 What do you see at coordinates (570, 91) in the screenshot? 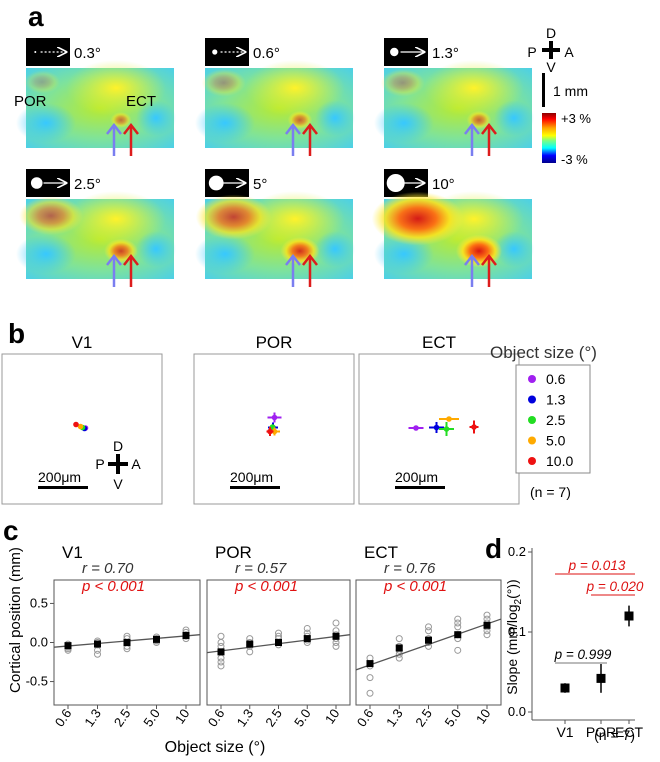
I see `scale-bar-label: 1 mm` at bounding box center [570, 91].